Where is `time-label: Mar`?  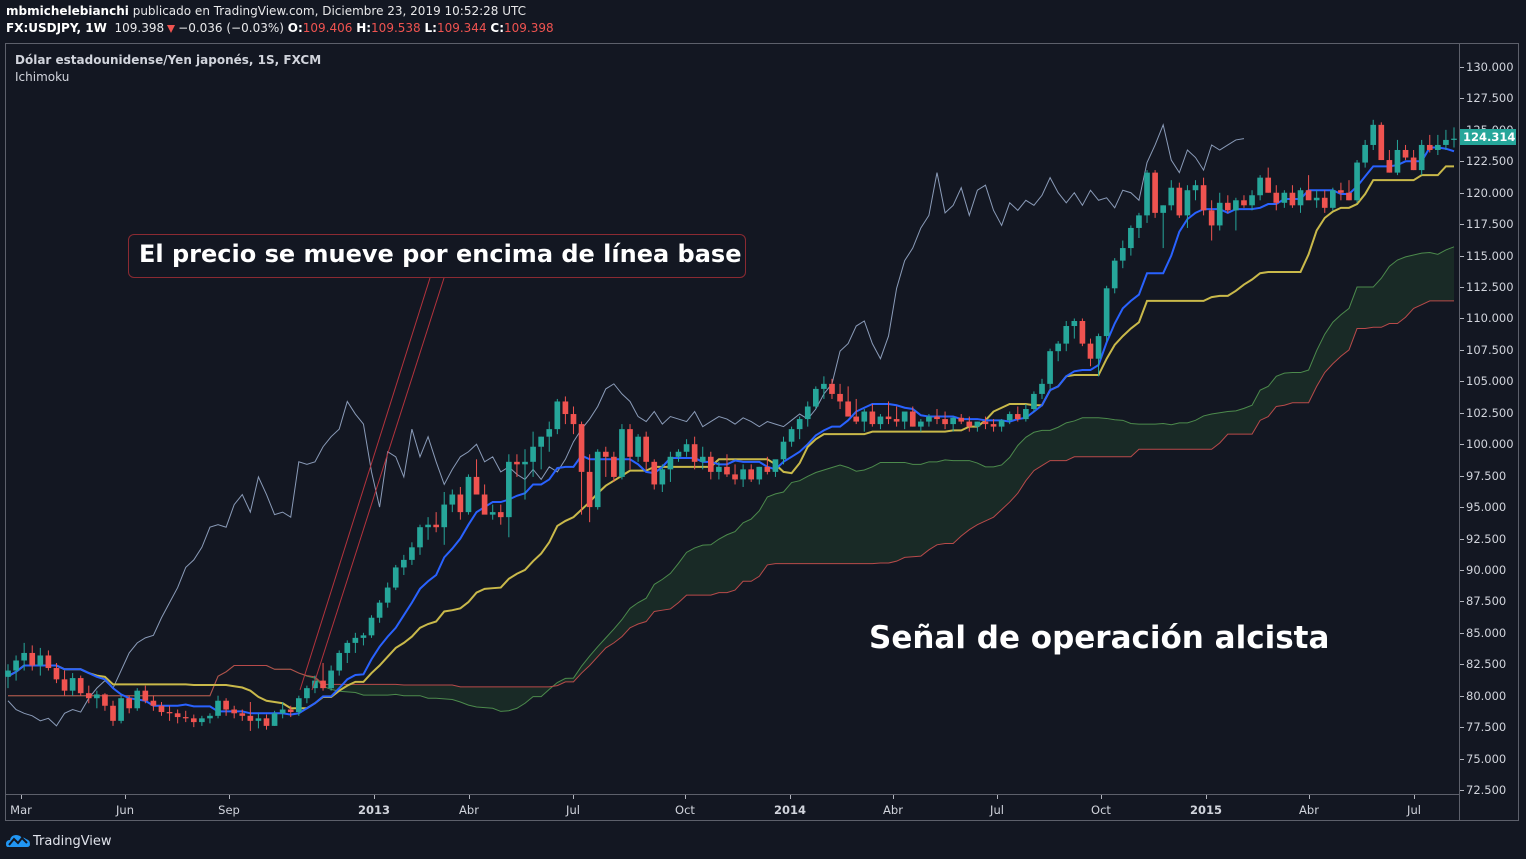
time-label: Mar is located at coordinates (21, 810).